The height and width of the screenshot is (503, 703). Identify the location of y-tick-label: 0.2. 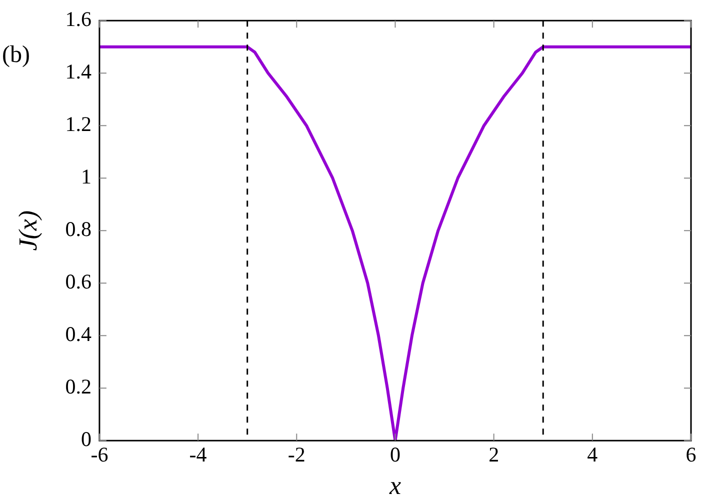
(78, 386).